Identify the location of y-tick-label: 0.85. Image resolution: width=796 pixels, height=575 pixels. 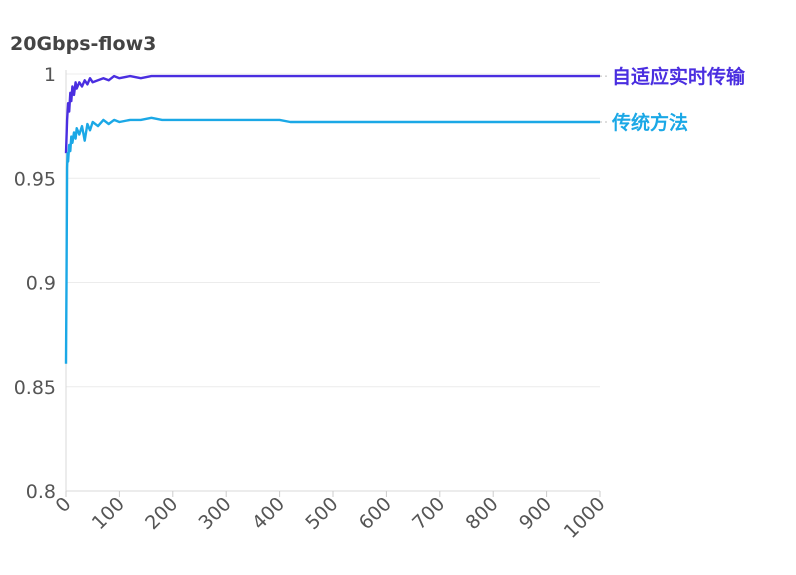
(35, 388).